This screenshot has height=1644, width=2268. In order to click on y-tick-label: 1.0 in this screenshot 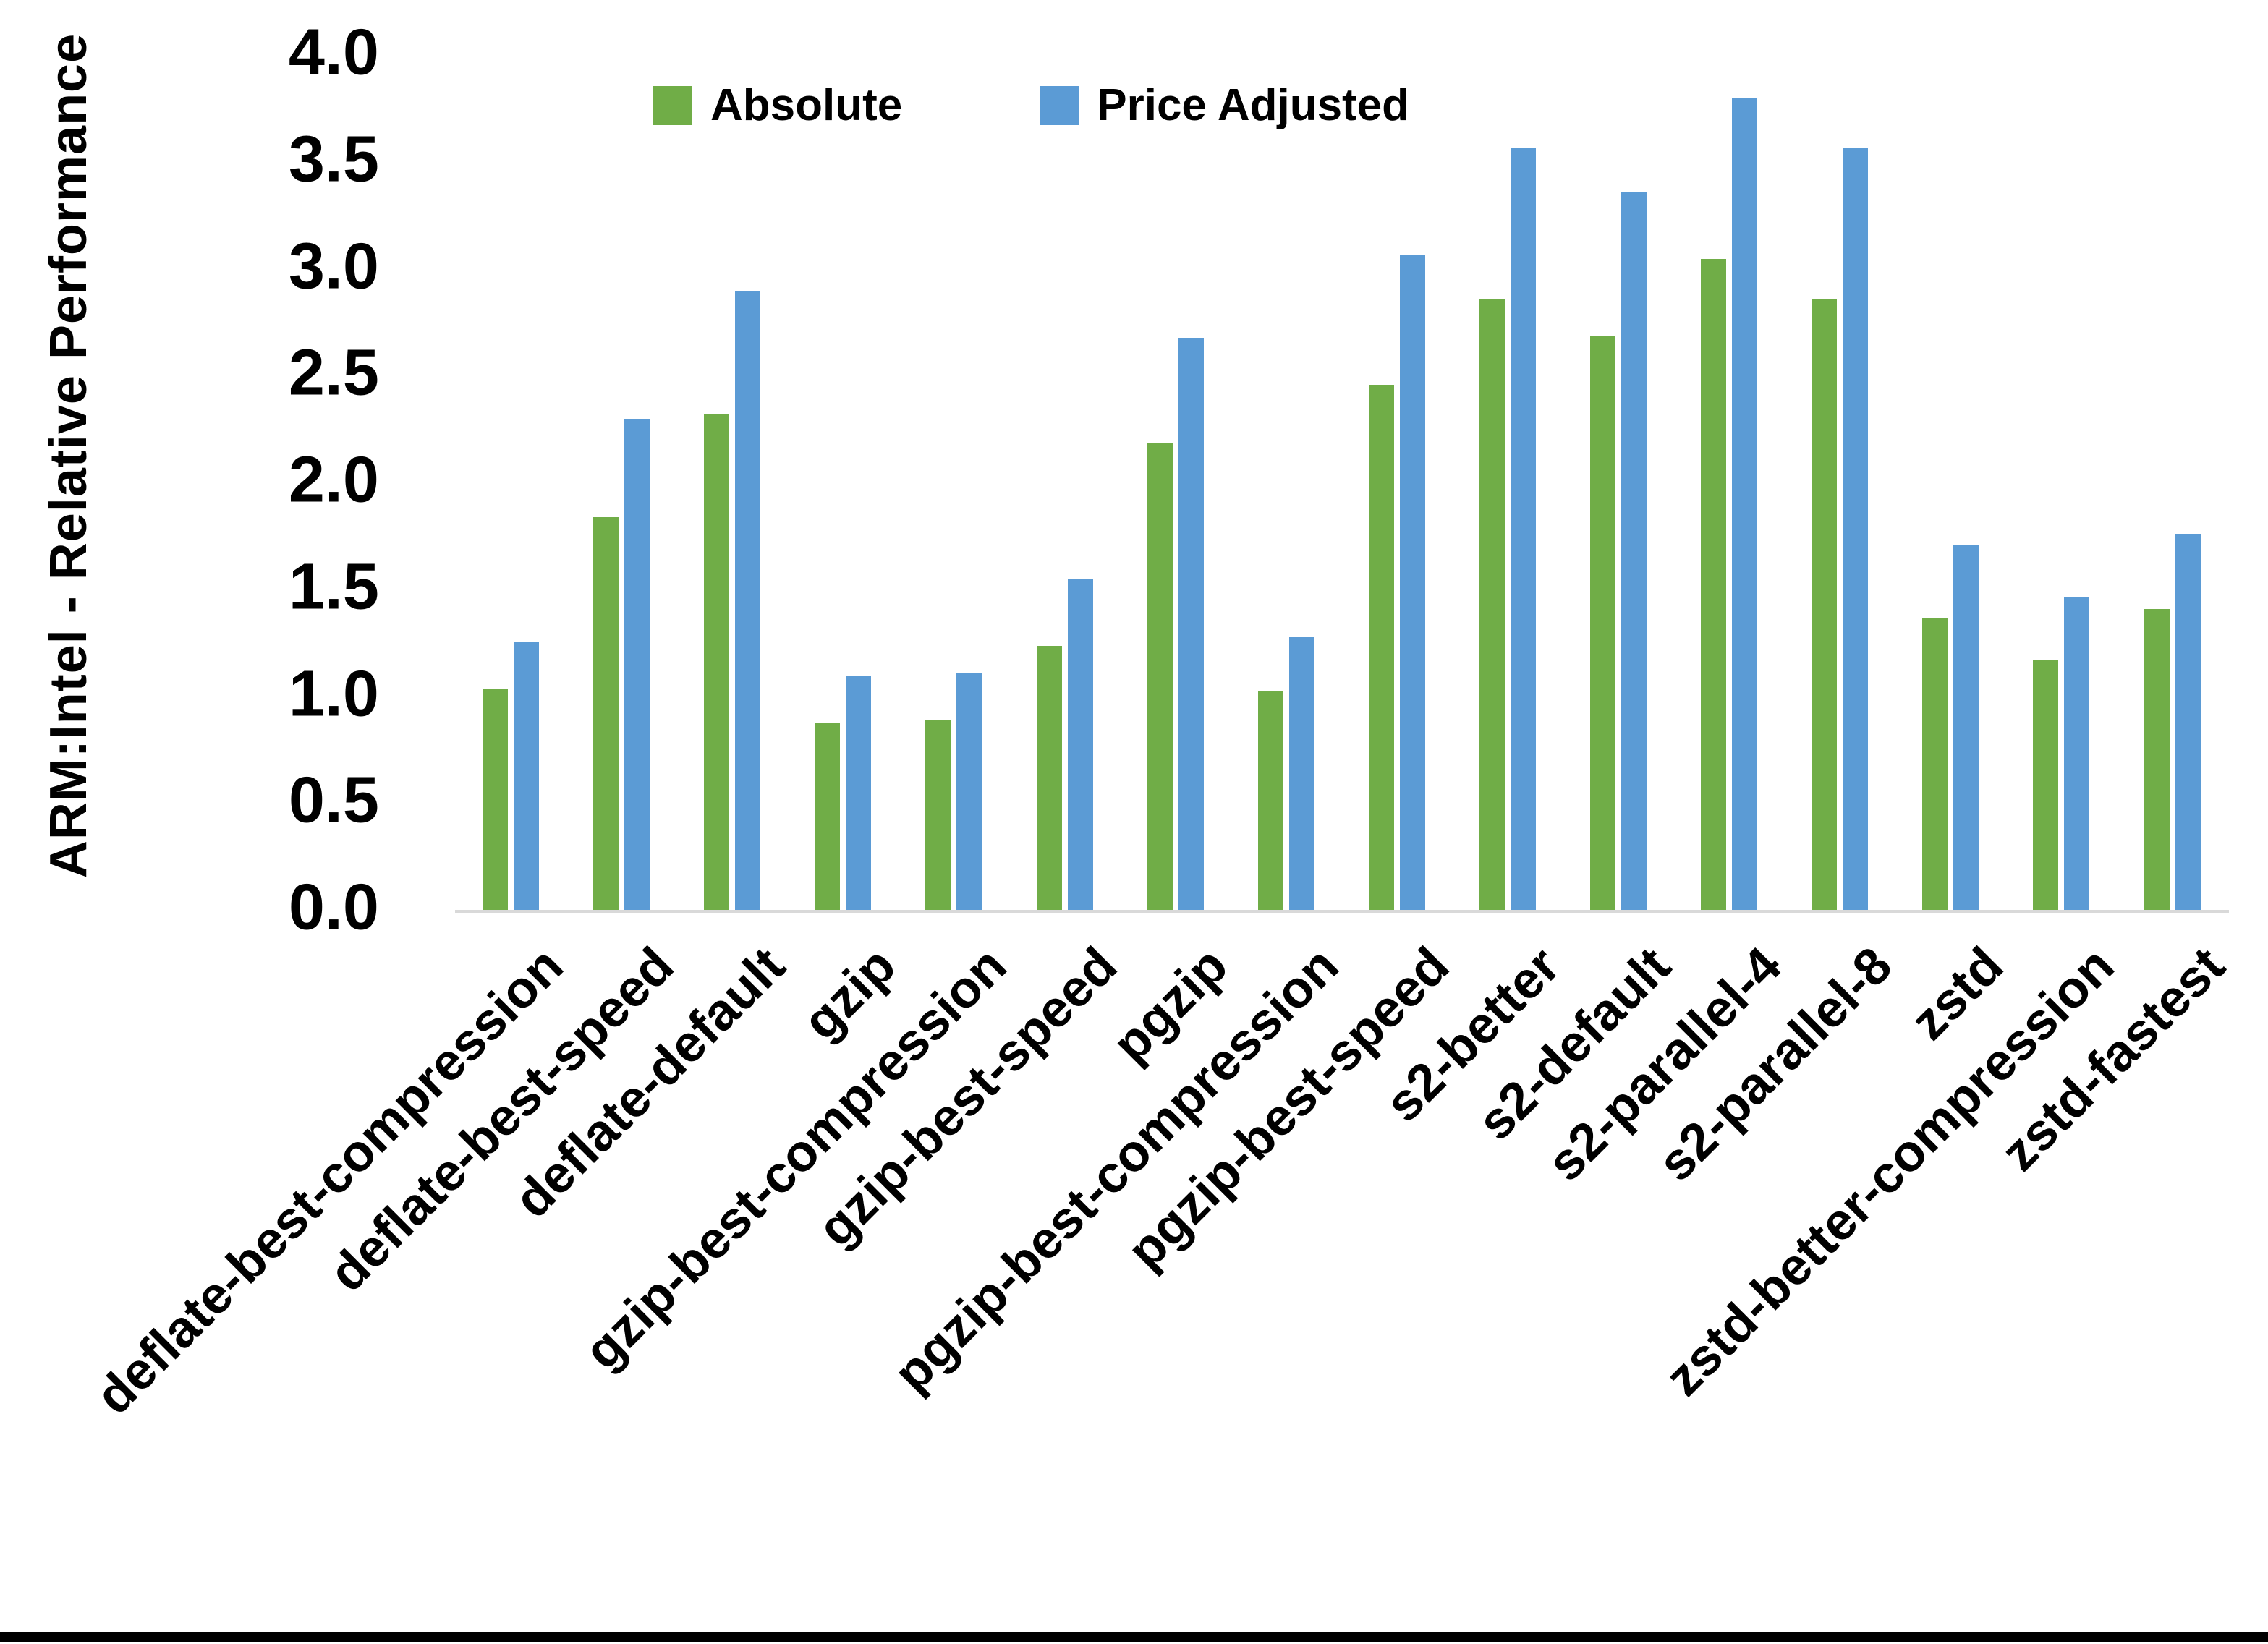, I will do `click(333, 693)`.